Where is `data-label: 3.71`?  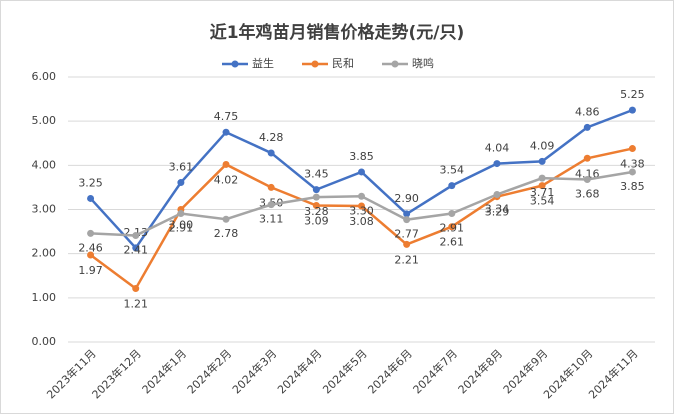 data-label: 3.71 is located at coordinates (542, 192).